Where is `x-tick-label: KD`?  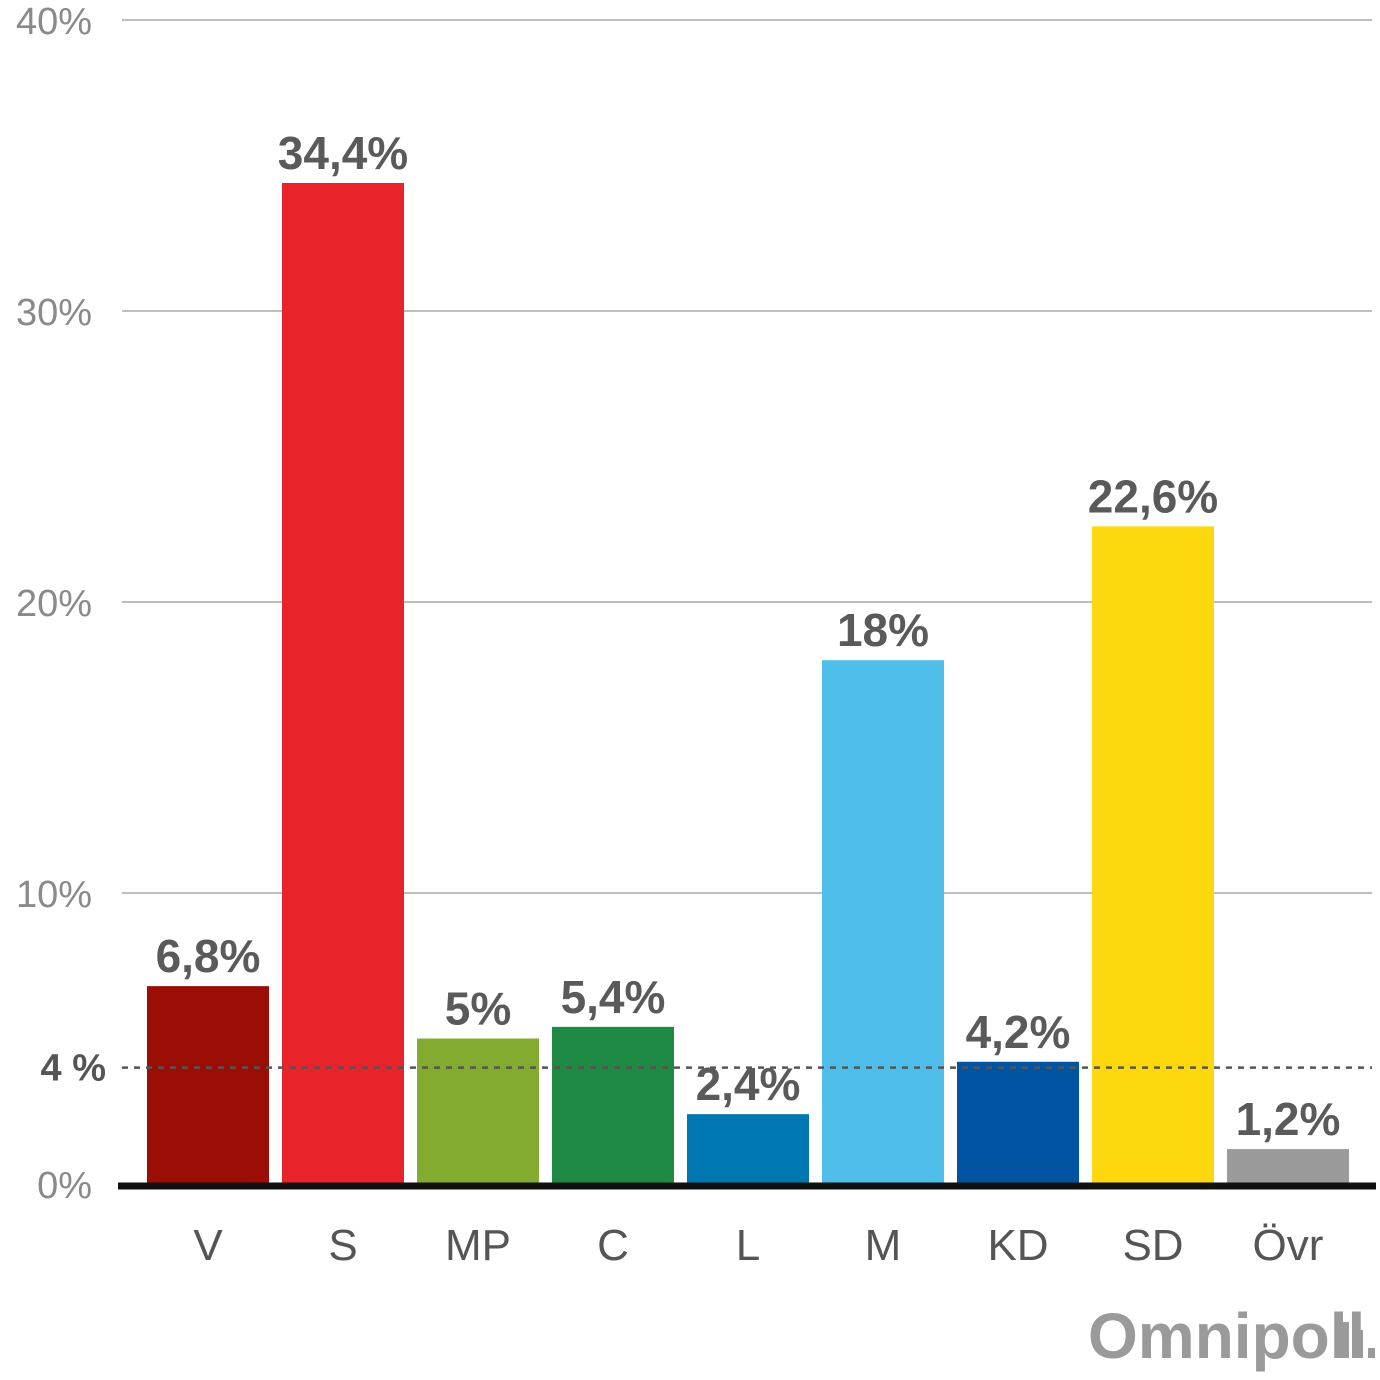 x-tick-label: KD is located at coordinates (1017, 1245).